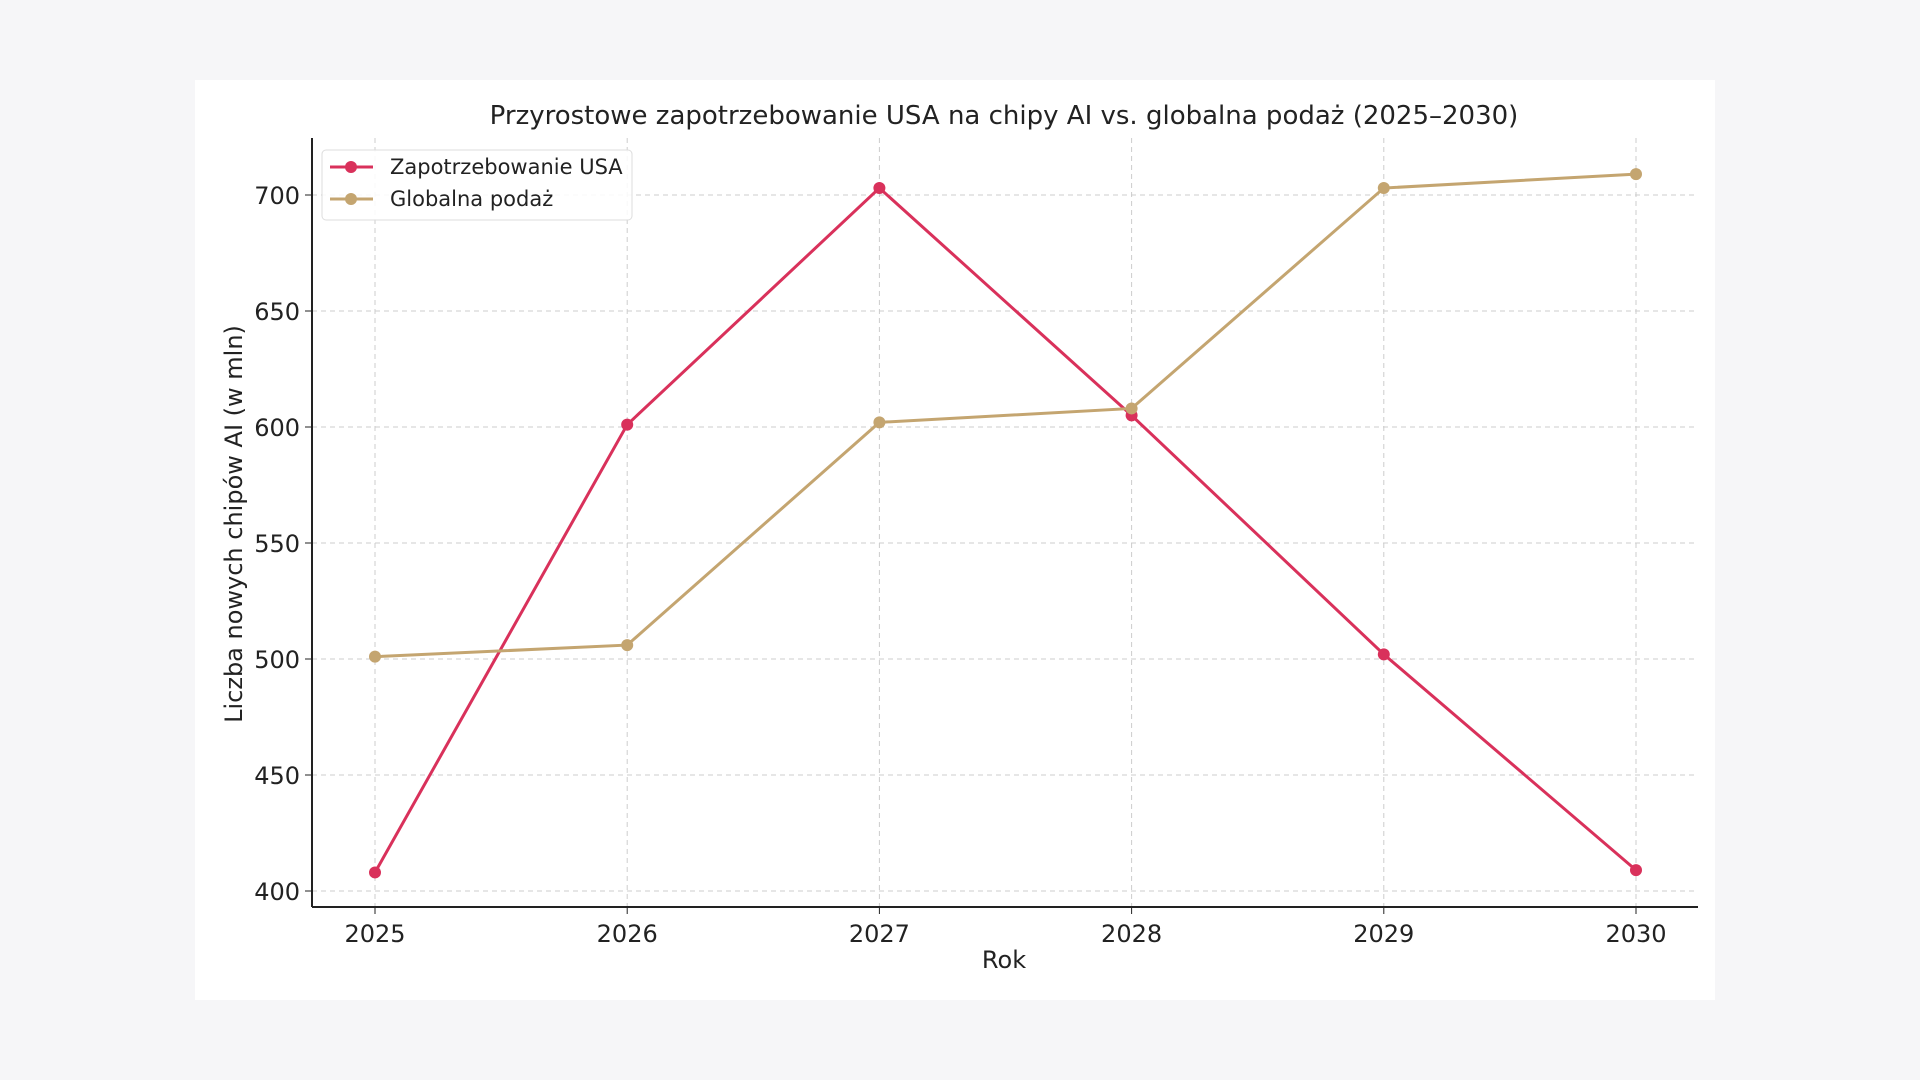 Image resolution: width=1920 pixels, height=1080 pixels. What do you see at coordinates (234, 524) in the screenshot?
I see `y-axis-label: Liczba nowych chipów AI (w mln)` at bounding box center [234, 524].